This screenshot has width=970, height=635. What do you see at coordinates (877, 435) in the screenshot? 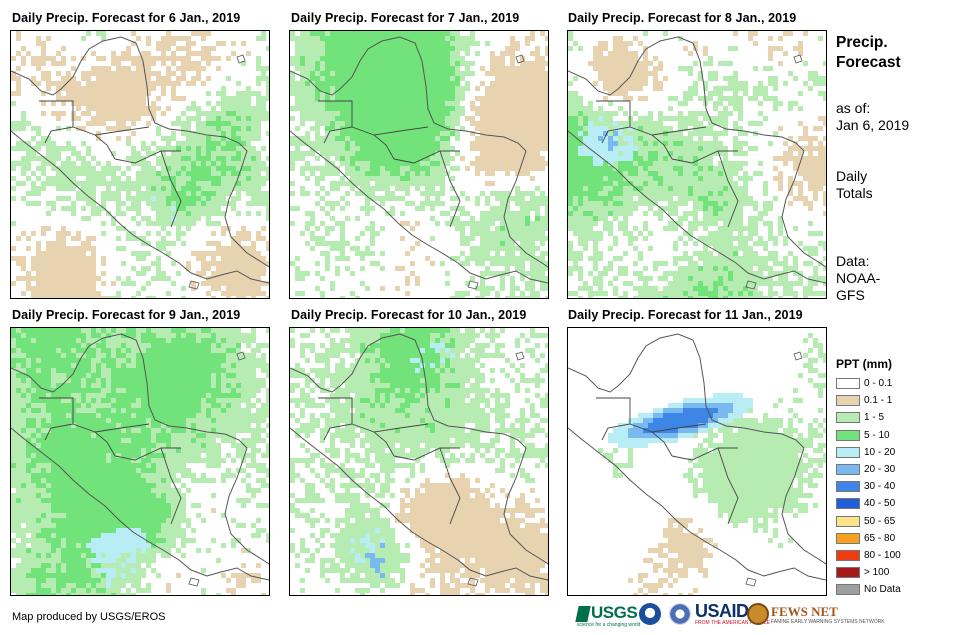
I see `legend-label: 5 - 10` at bounding box center [877, 435].